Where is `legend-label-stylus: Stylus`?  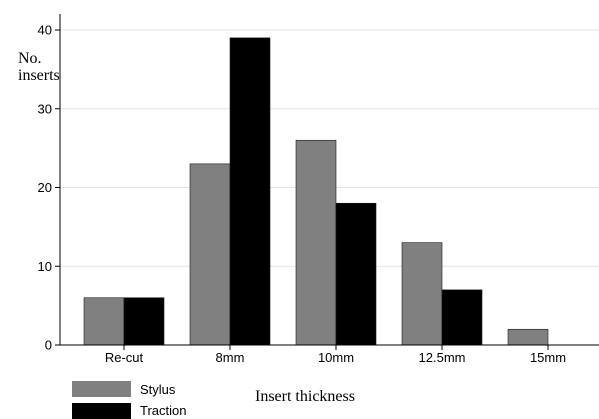
legend-label-stylus: Stylus is located at coordinates (158, 389).